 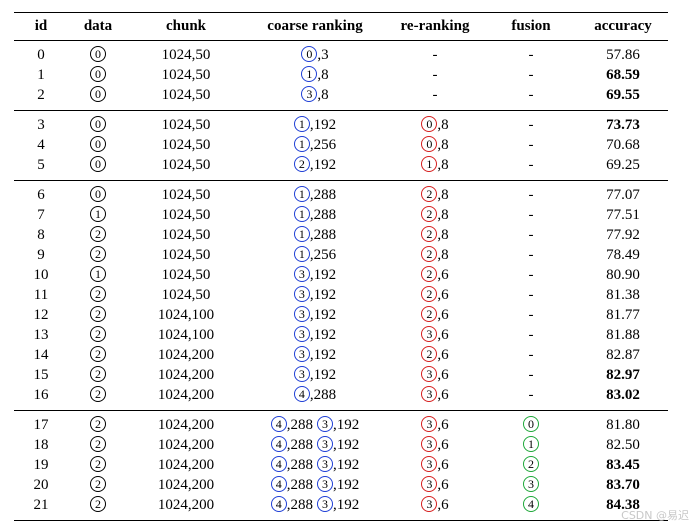 I want to click on table-cell: 1,256, so click(x=315, y=145).